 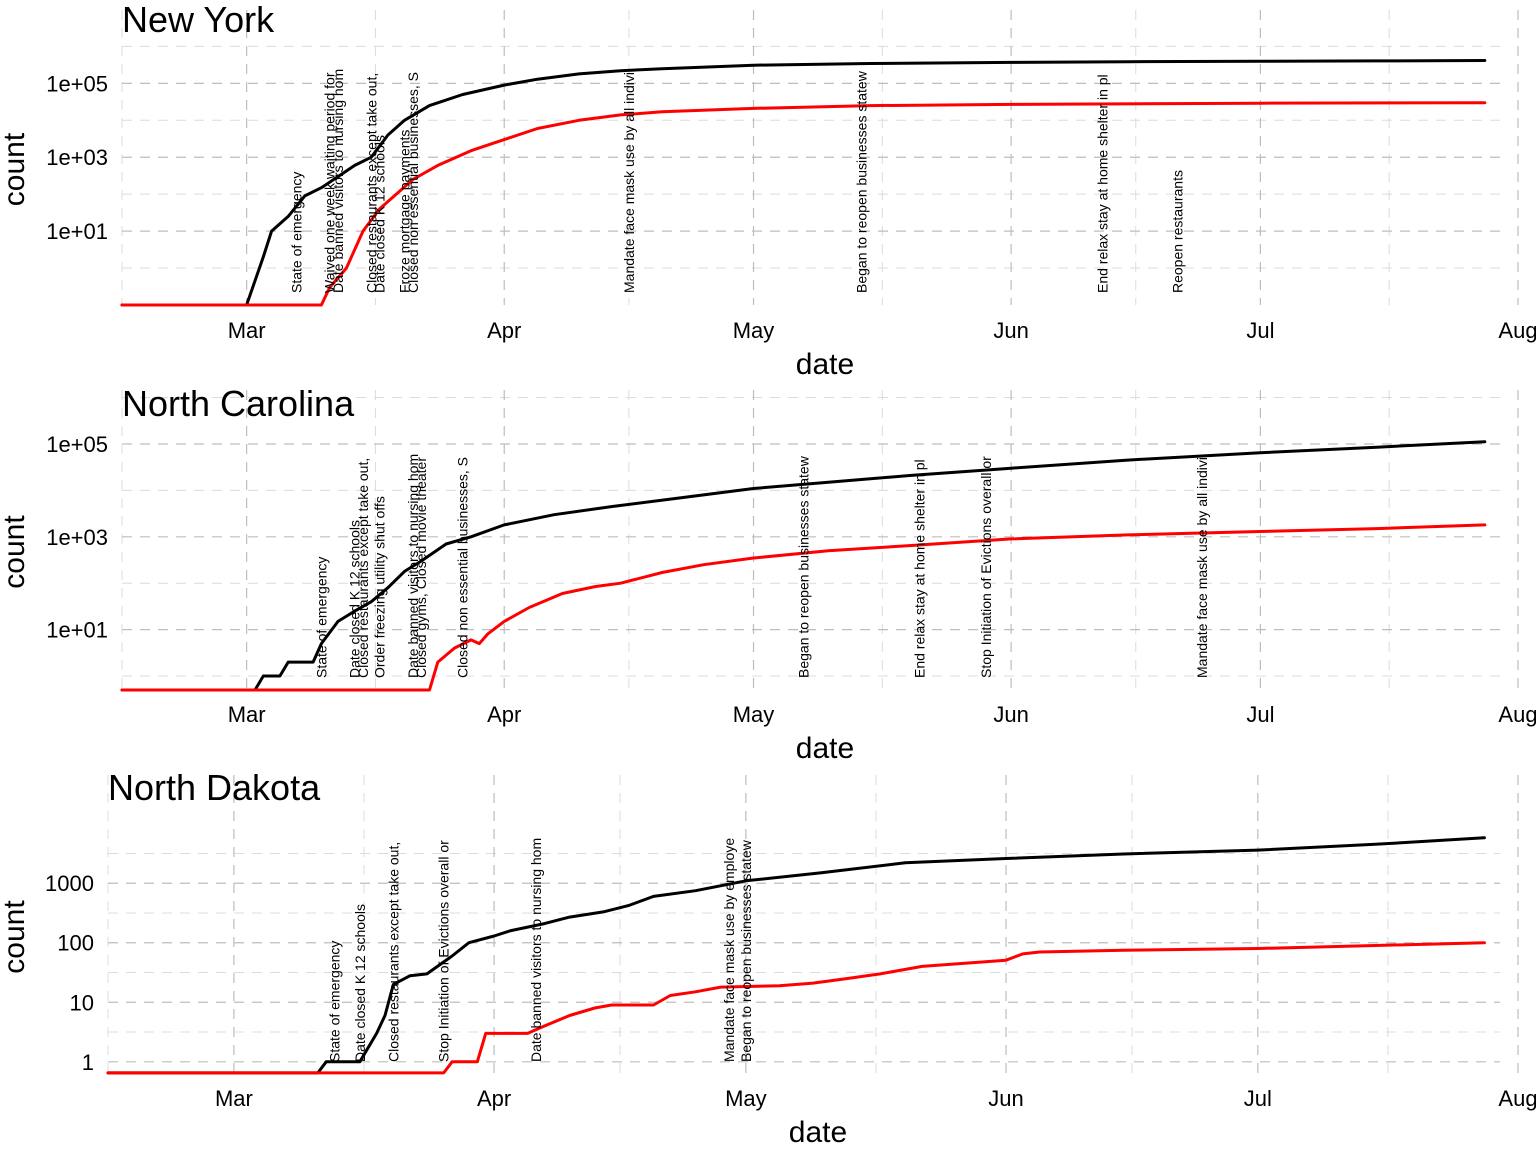 I want to click on annotation-label: Closed gyms, Closed movie theater, so click(x=421, y=567).